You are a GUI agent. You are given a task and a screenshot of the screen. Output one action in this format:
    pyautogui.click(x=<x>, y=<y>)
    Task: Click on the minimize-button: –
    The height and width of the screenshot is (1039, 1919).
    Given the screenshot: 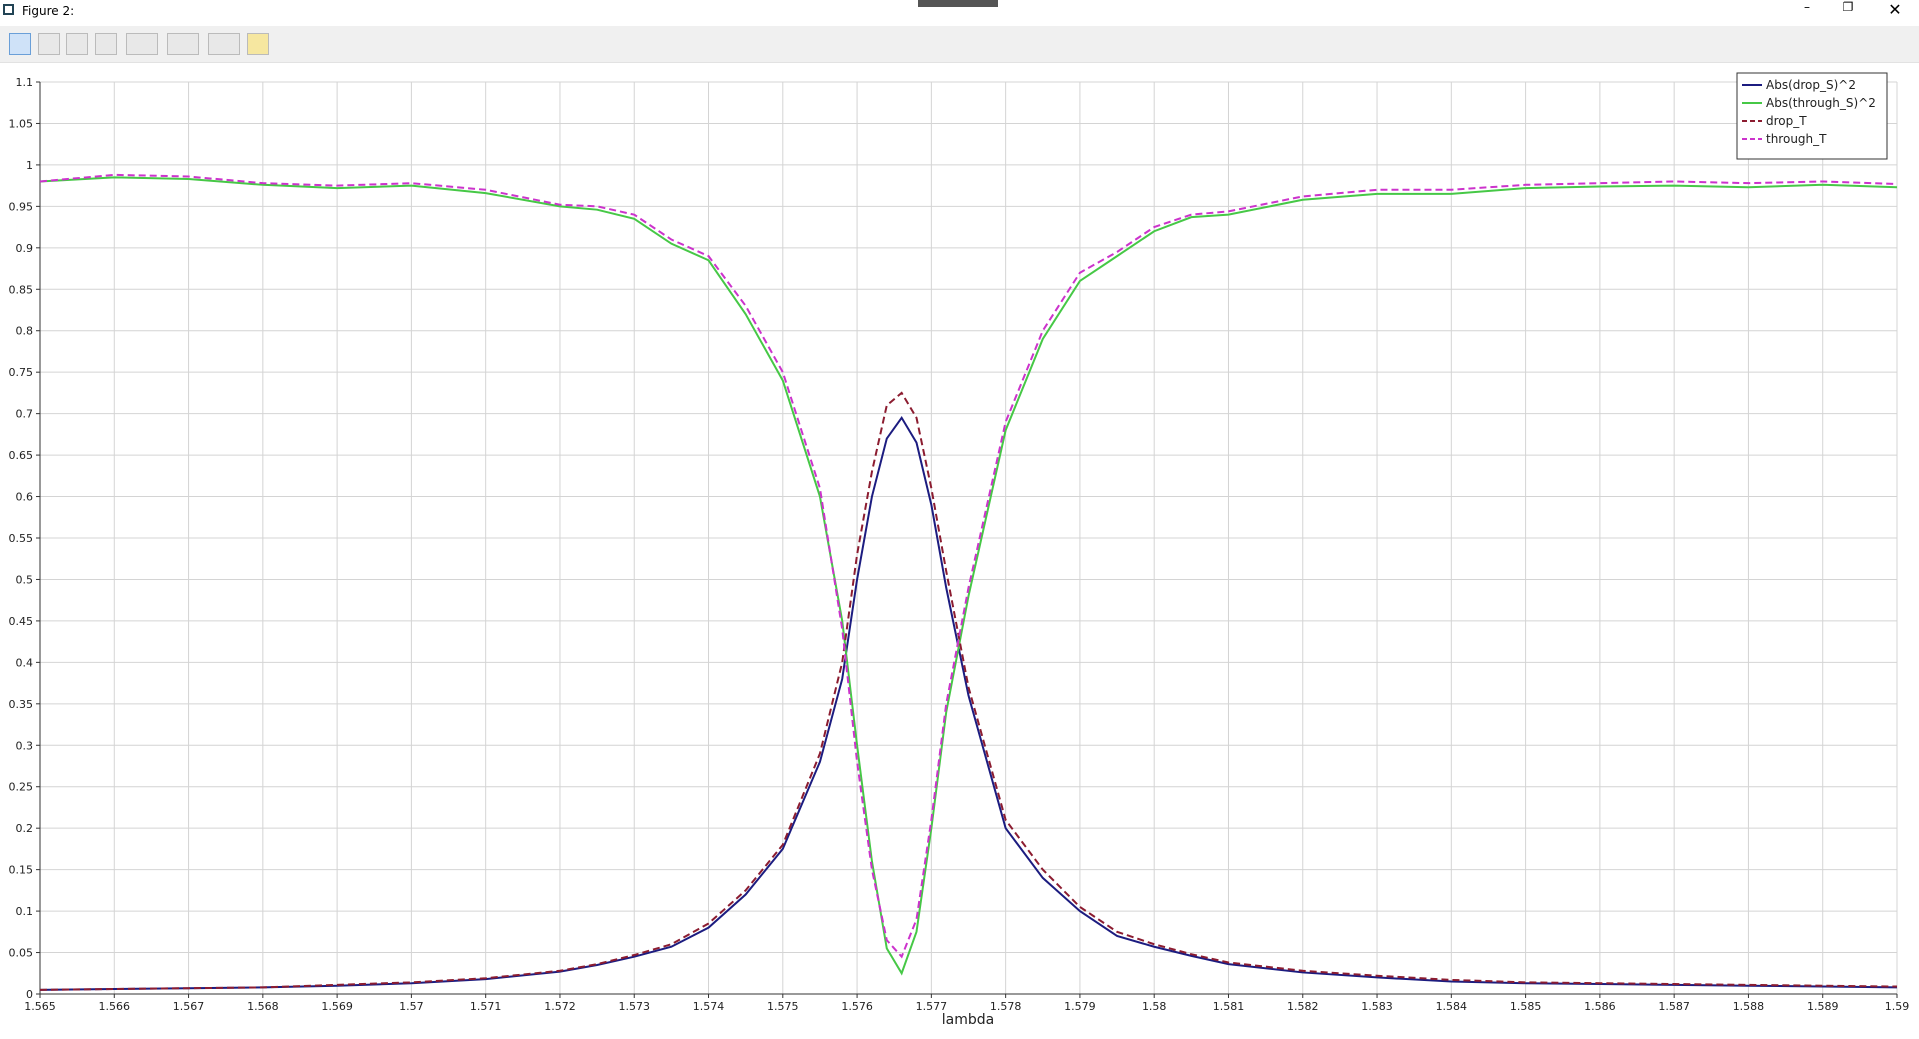 What is the action you would take?
    pyautogui.click(x=1807, y=7)
    